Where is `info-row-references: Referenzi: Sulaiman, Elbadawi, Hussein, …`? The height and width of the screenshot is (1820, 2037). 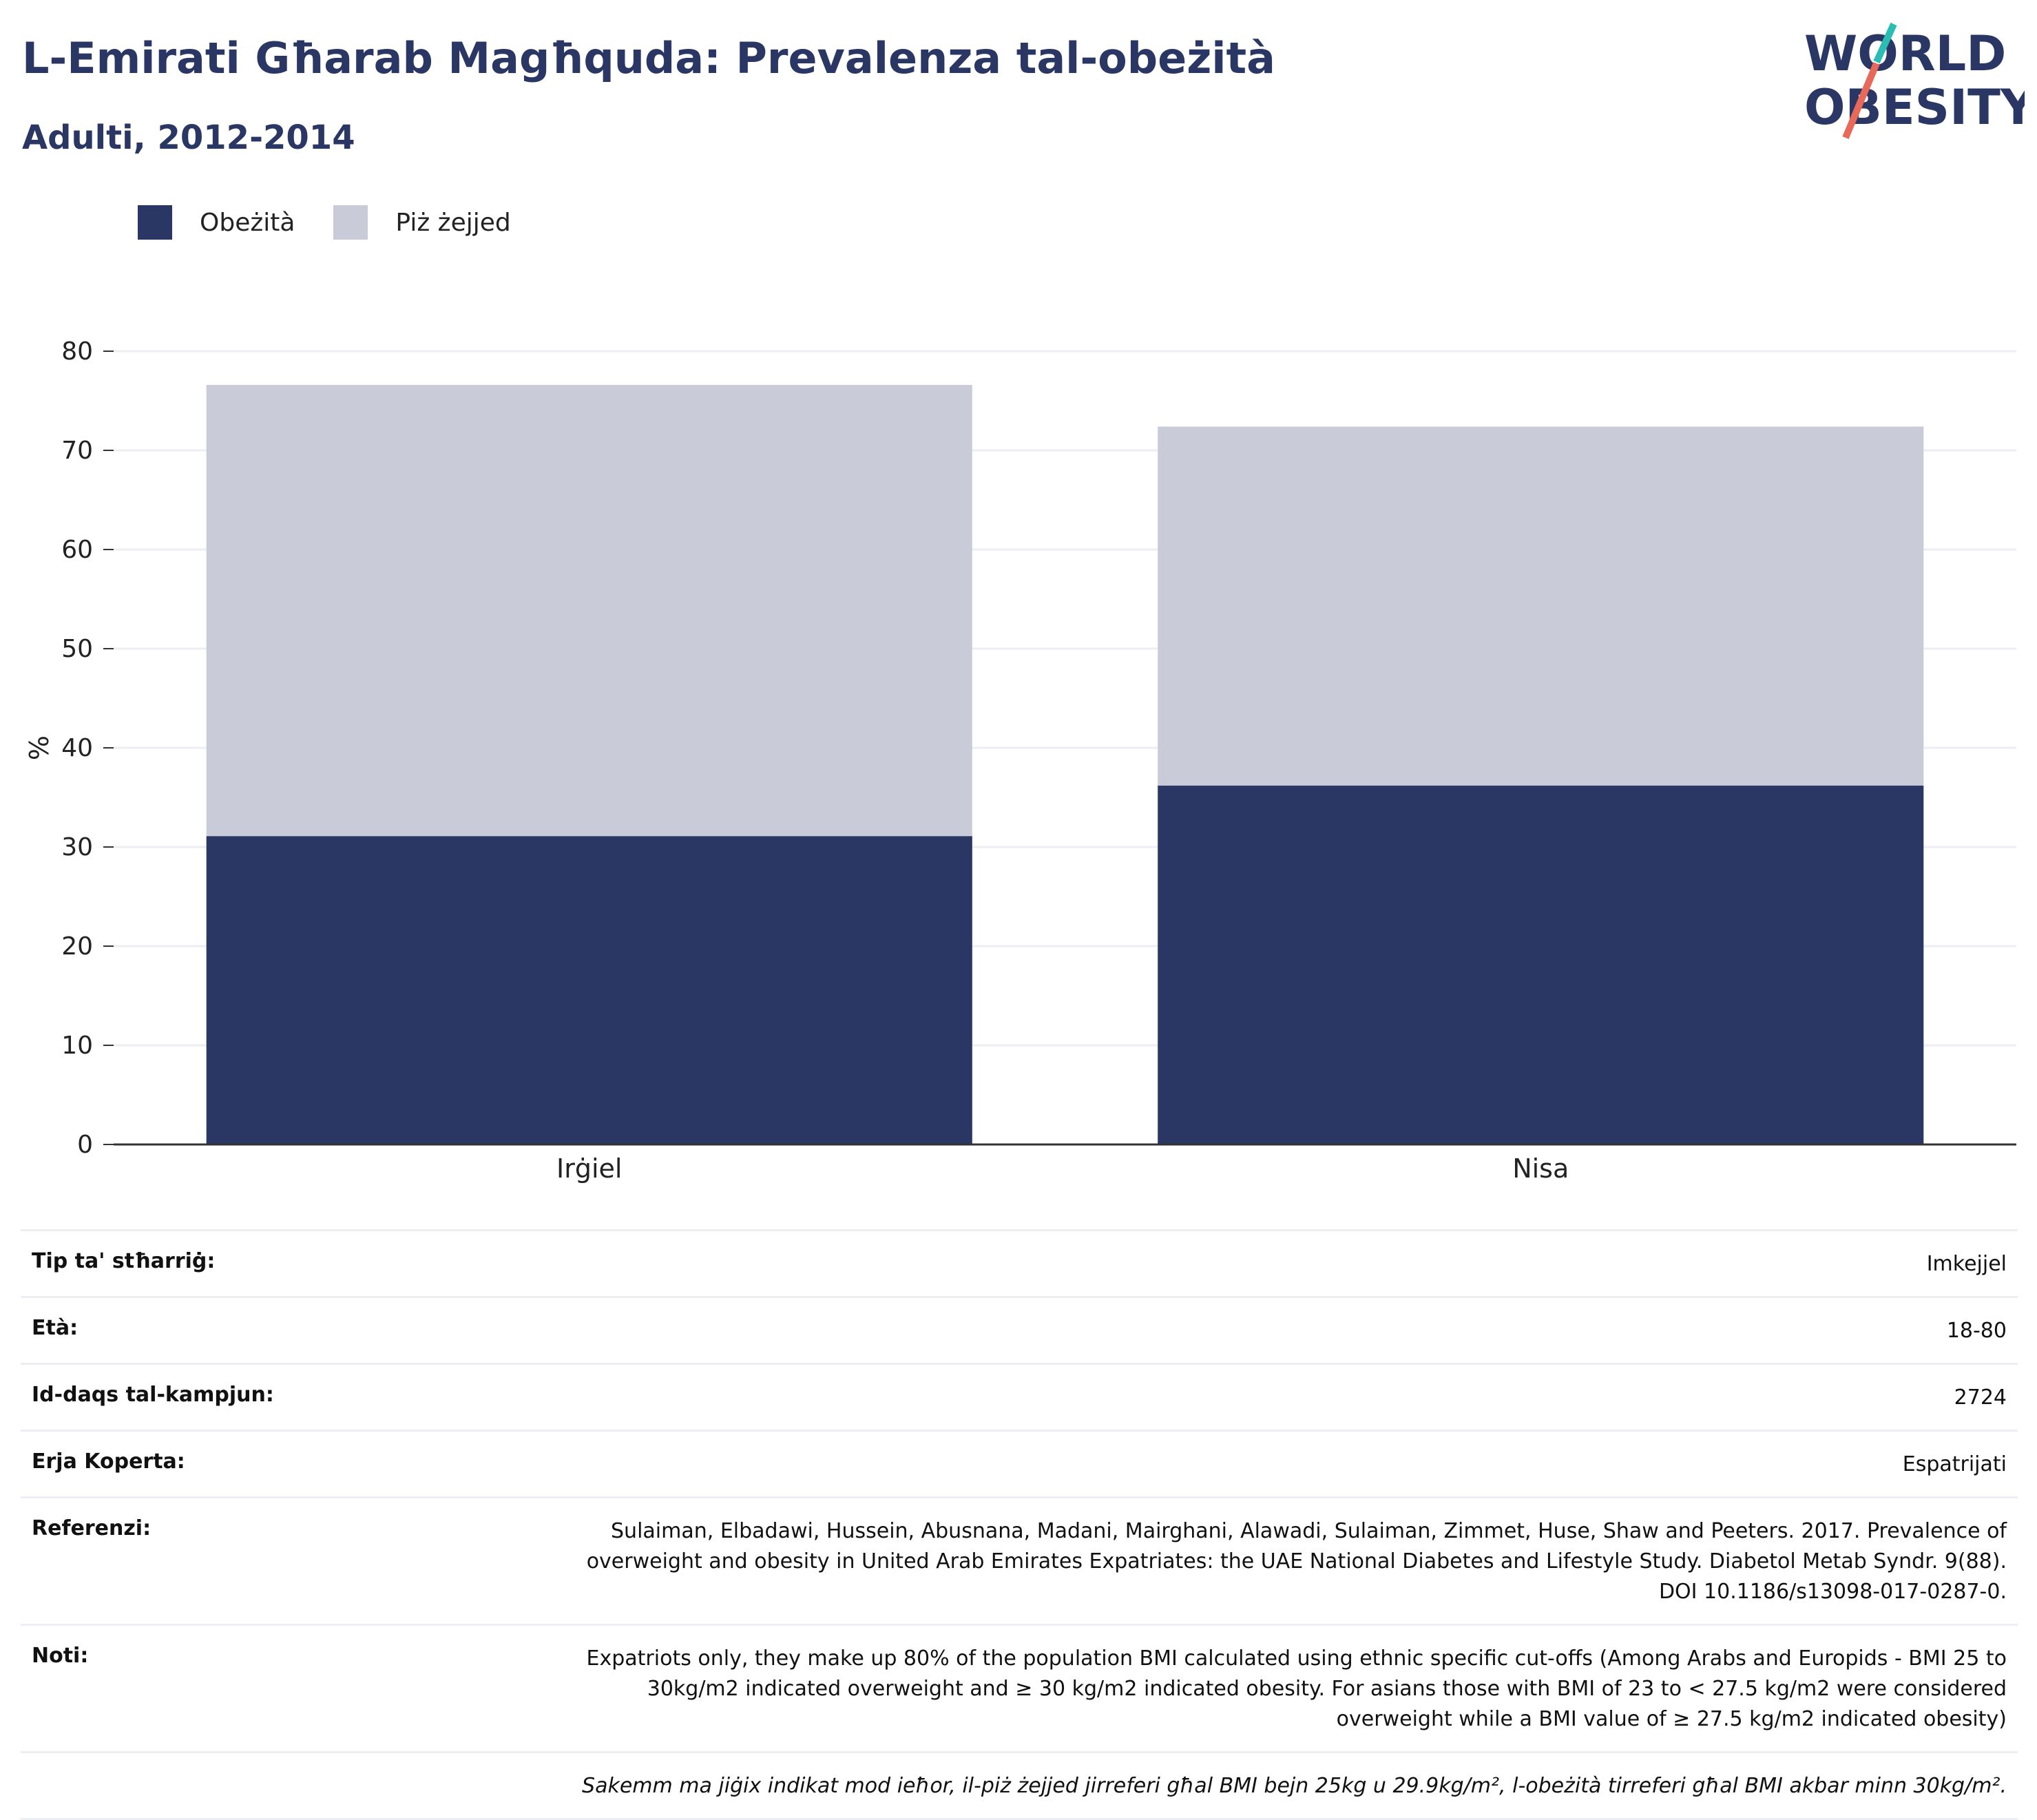
info-row-references: Referenzi: Sulaiman, Elbadawi, Hussein, … is located at coordinates (1019, 1560).